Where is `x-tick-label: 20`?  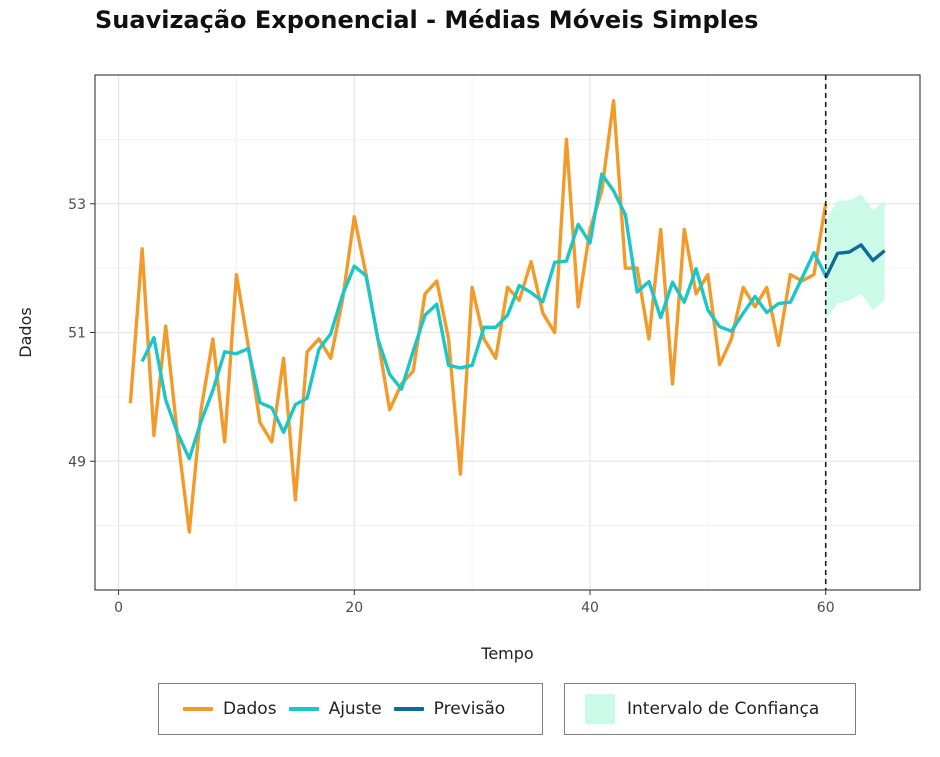
x-tick-label: 20 is located at coordinates (354, 608).